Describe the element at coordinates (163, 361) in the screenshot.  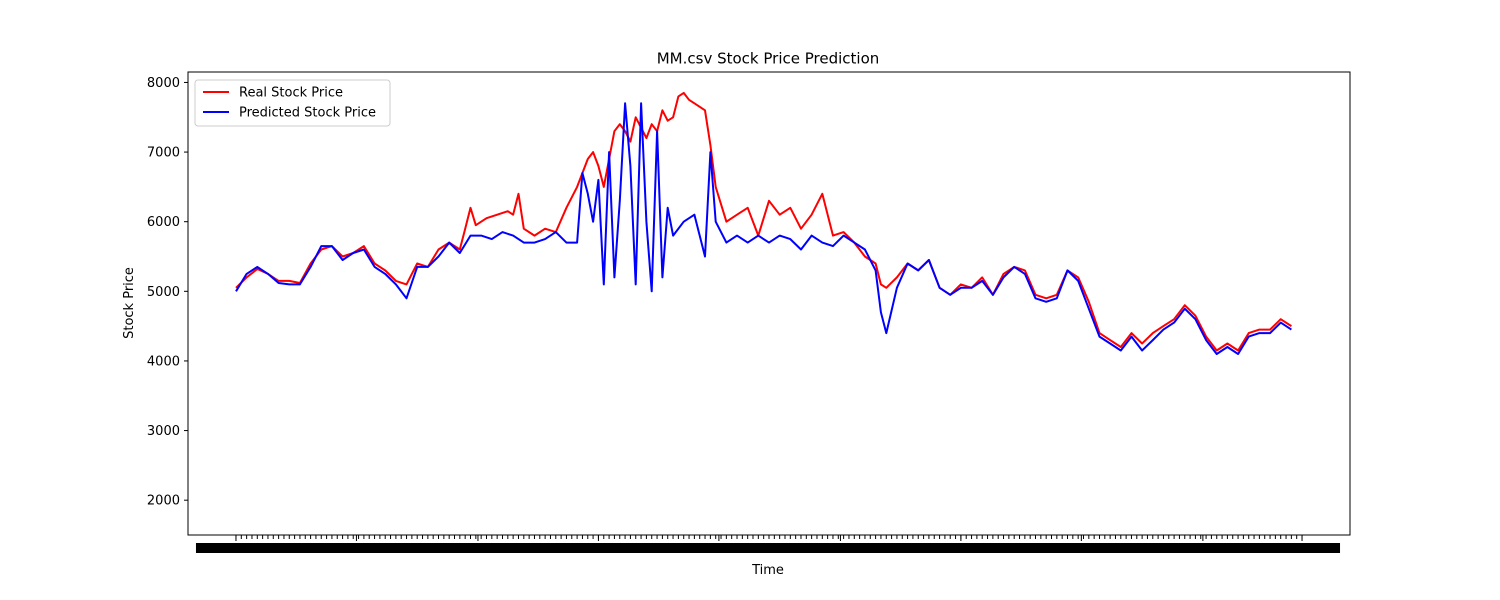
I see `y-tick-label: 4000` at that location.